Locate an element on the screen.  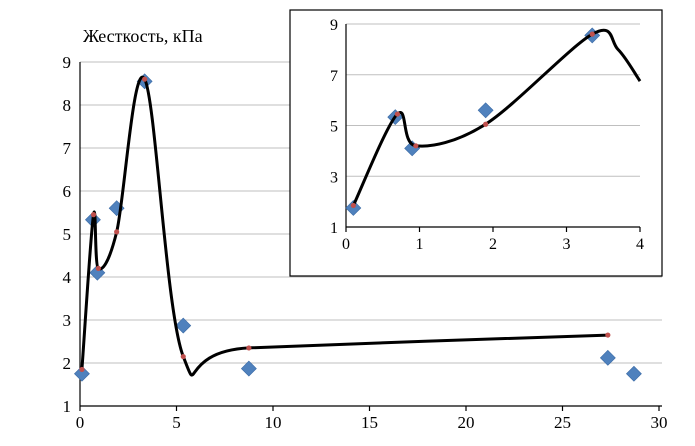
y-tick-label: 2 is located at coordinates (67, 363).